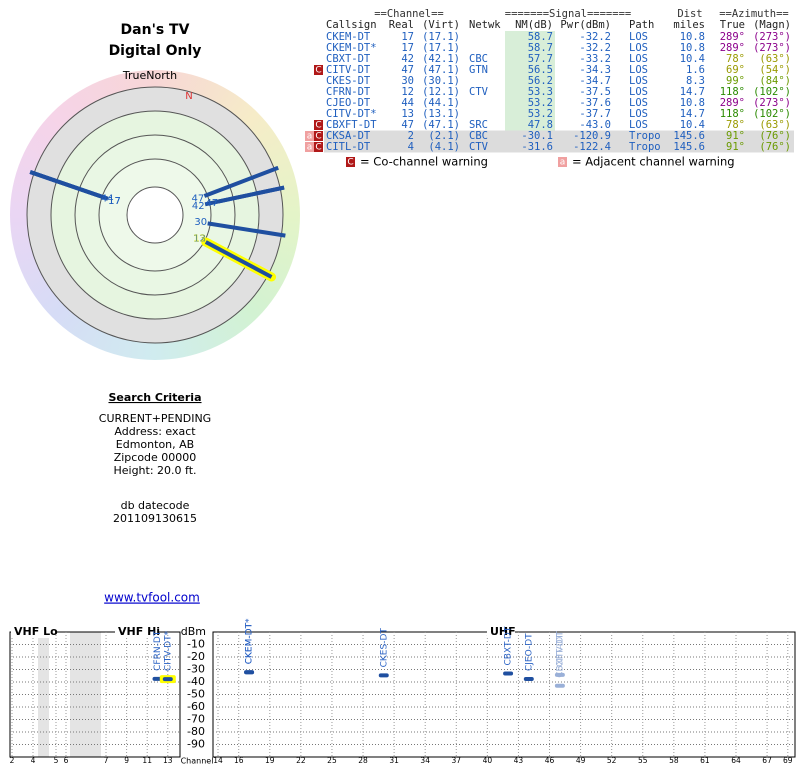 Image resolution: width=800 pixels, height=768 pixels. Describe the element at coordinates (592, 147) in the screenshot. I see `cell: -122.4` at that location.